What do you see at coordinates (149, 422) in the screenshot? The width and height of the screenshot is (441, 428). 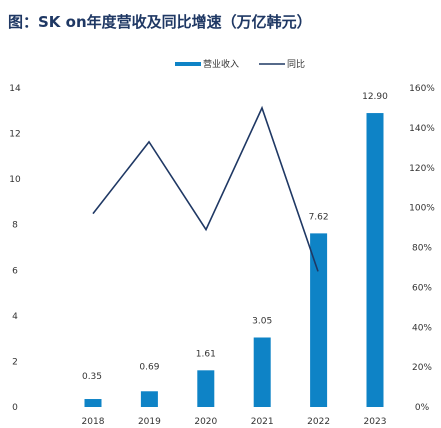 I see `x-tick-label: 2019` at bounding box center [149, 422].